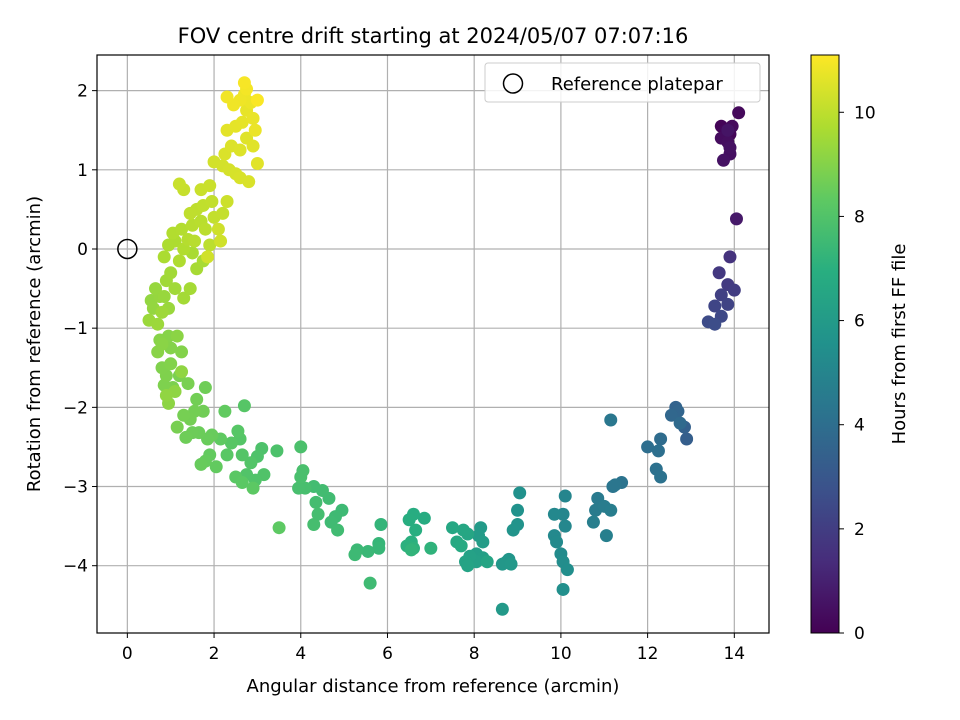 The height and width of the screenshot is (720, 960). Describe the element at coordinates (857, 373) in the screenshot. I see `colorbar-ticks: 0 2 4 6 8 10` at that location.